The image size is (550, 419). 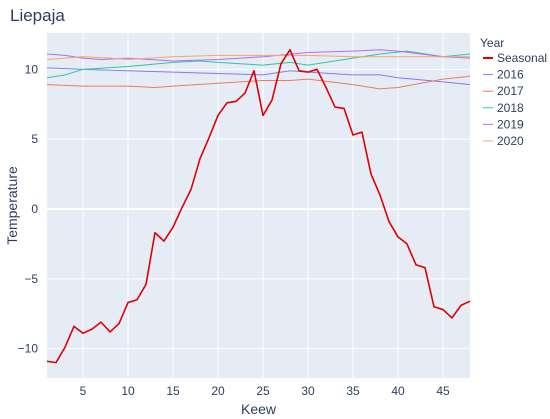 What do you see at coordinates (510, 141) in the screenshot?
I see `legend-label: 2020` at bounding box center [510, 141].